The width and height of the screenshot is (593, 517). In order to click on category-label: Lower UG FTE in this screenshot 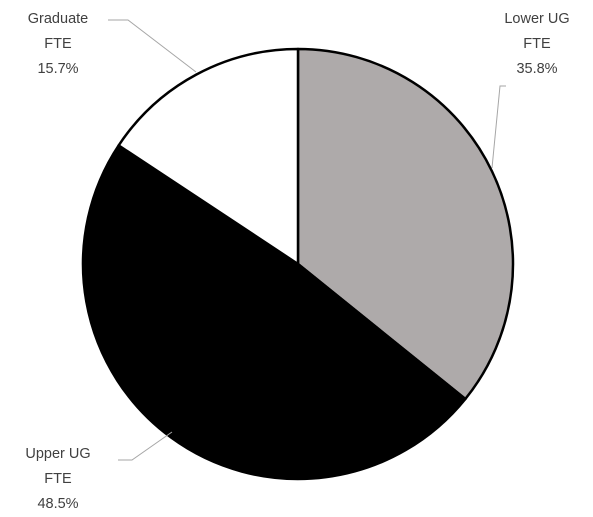, I will do `click(537, 31)`.